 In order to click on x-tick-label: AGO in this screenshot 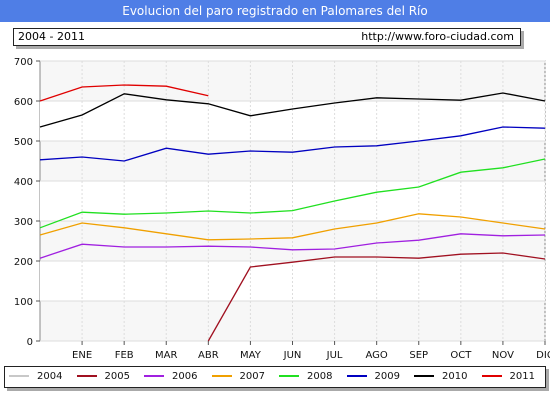, I will do `click(377, 355)`.